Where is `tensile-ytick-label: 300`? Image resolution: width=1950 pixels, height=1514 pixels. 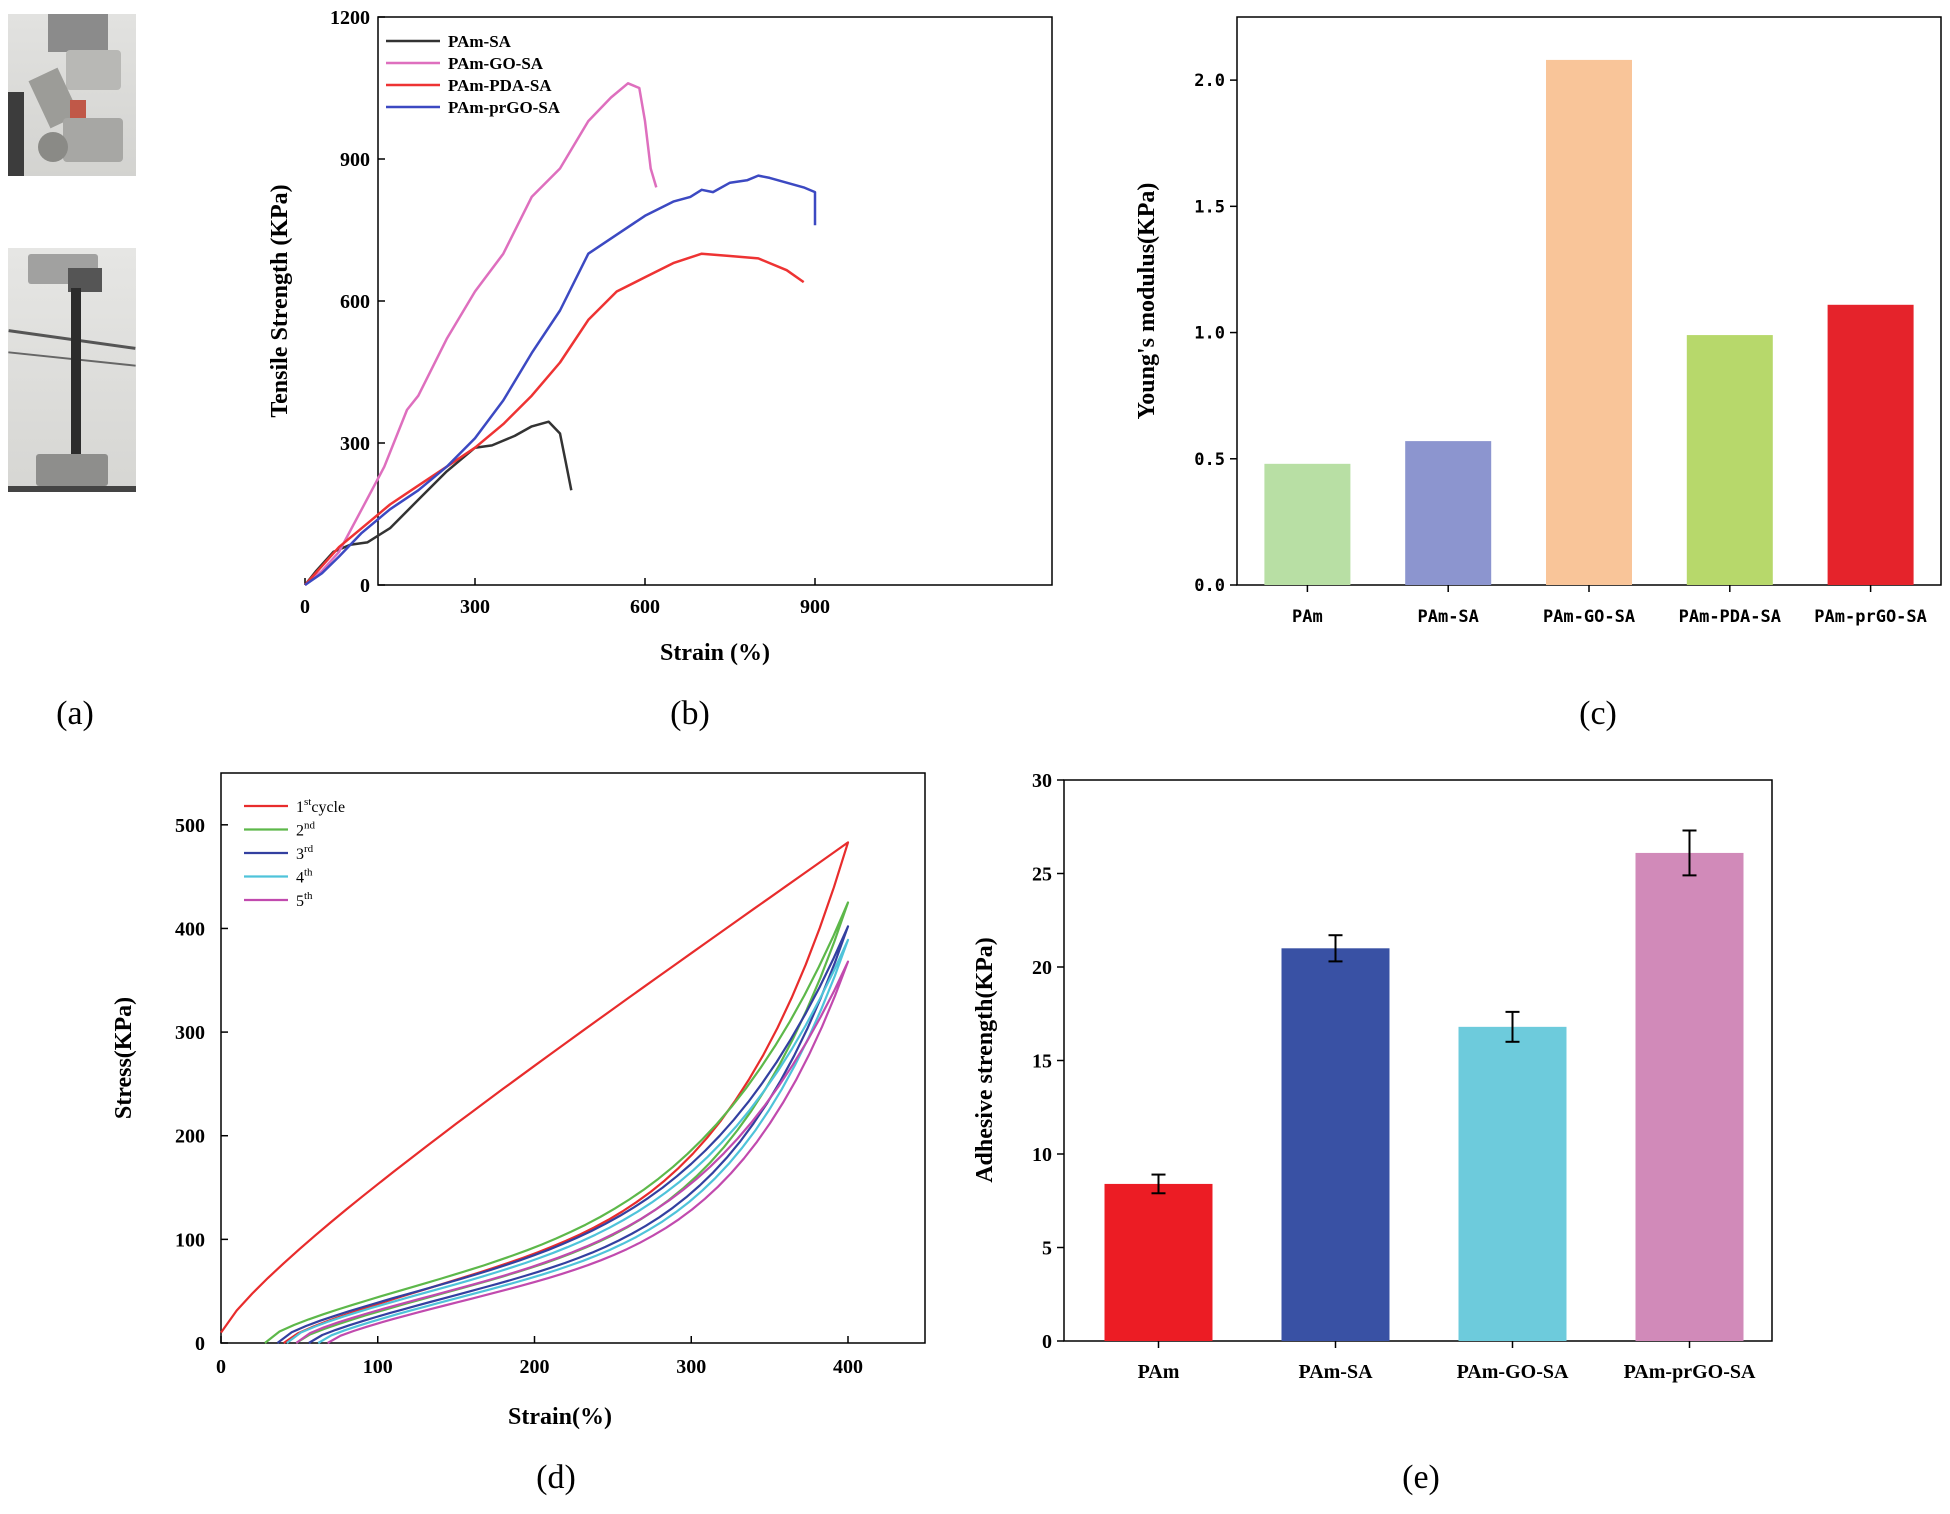
tensile-ytick-label: 300 is located at coordinates (355, 444).